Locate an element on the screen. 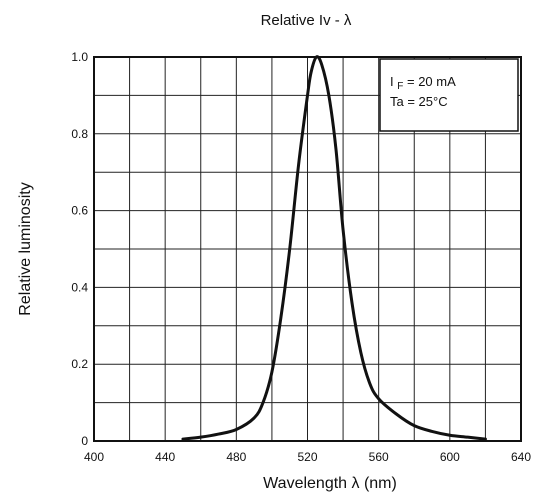 The image size is (539, 499). x-axis-label: Wavelength λ (nm) is located at coordinates (330, 483).